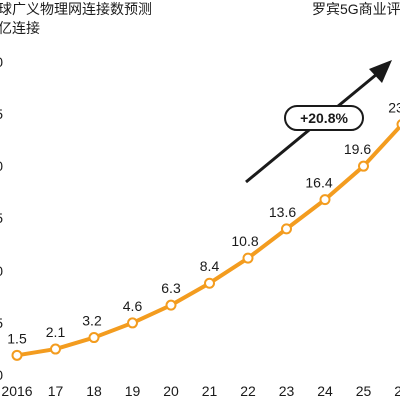  Describe the element at coordinates (17, 338) in the screenshot. I see `data-label: 1.5` at that location.